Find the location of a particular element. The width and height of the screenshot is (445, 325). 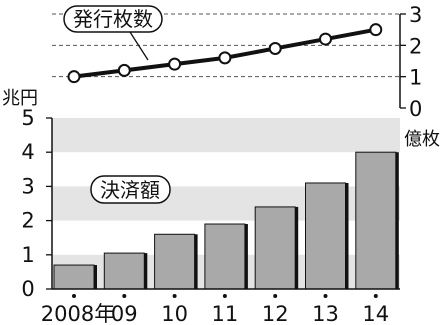

line-y-tick-label: 3 is located at coordinates (415, 15).